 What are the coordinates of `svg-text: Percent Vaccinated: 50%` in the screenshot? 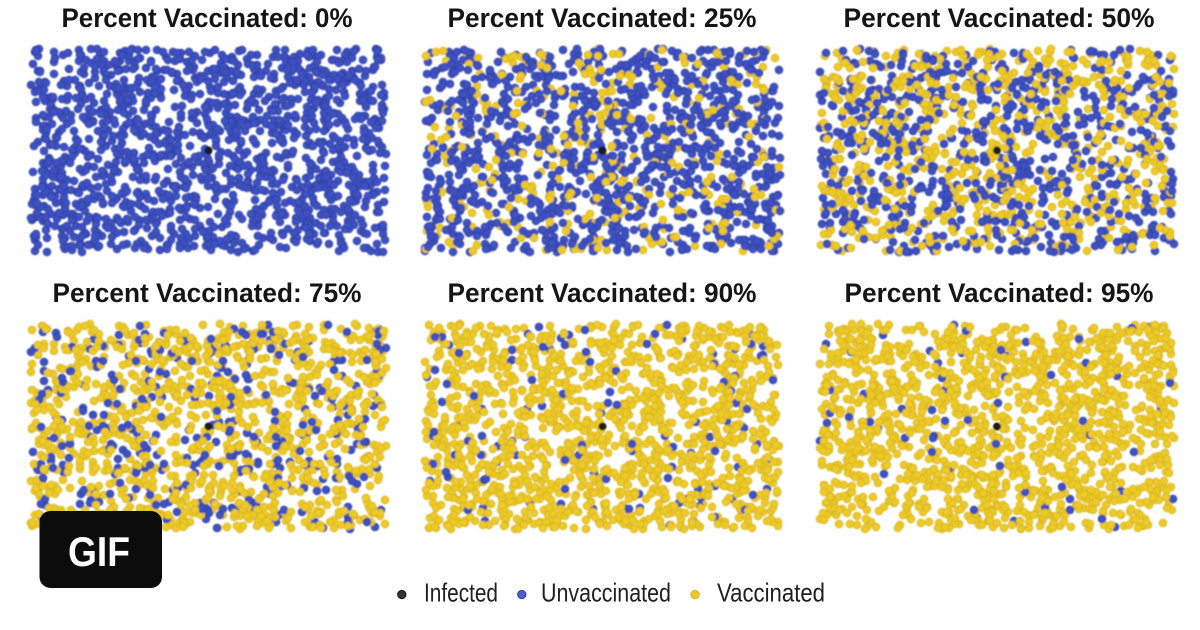 It's located at (999, 18).